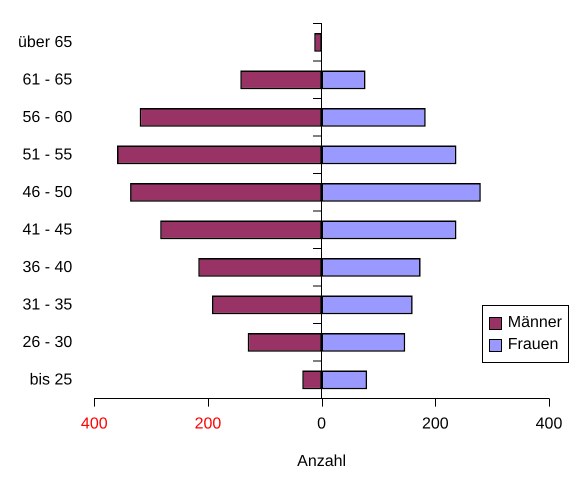  I want to click on y-tick-label: über 65, so click(45, 42).